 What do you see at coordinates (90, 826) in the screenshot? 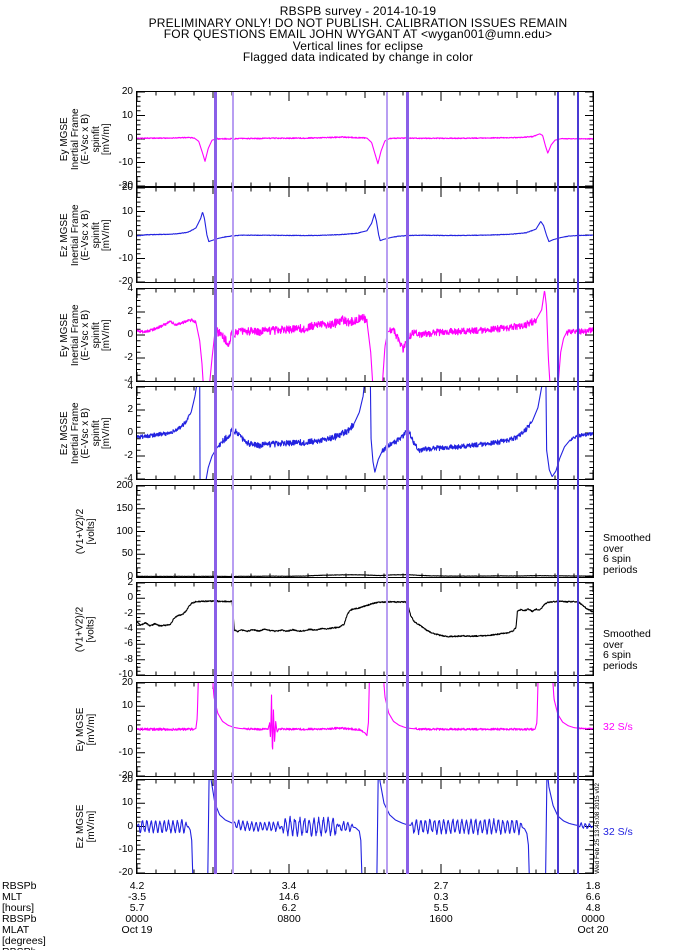
I see `y-axis-title-line: [mV/m]` at bounding box center [90, 826].